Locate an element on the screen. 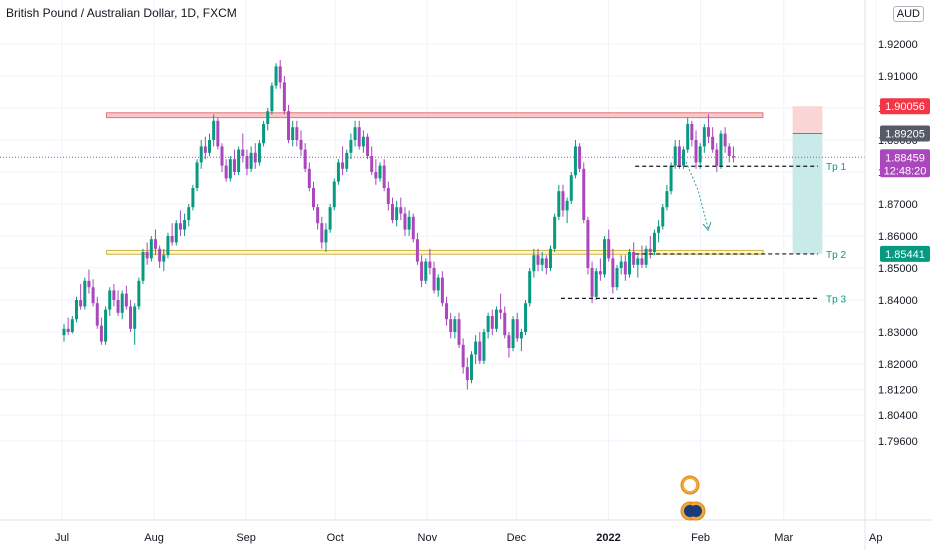 This screenshot has height=550, width=932. price-label-box is located at coordinates (905, 106).